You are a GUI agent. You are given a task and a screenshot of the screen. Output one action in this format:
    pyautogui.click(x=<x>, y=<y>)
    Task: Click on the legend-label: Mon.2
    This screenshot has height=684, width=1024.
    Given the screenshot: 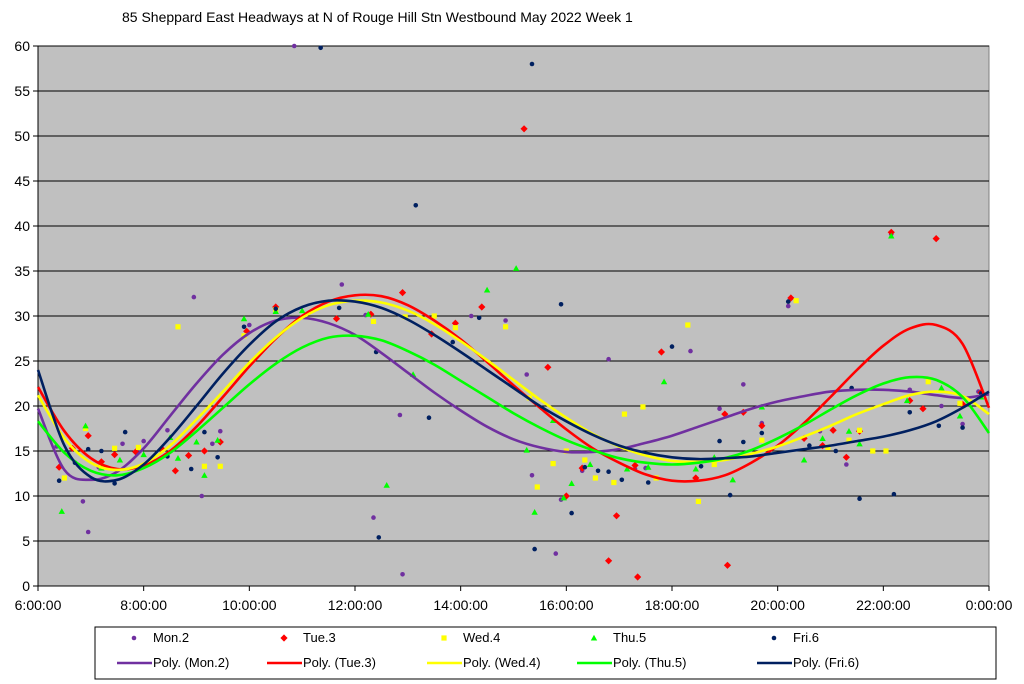 What is the action you would take?
    pyautogui.click(x=171, y=637)
    